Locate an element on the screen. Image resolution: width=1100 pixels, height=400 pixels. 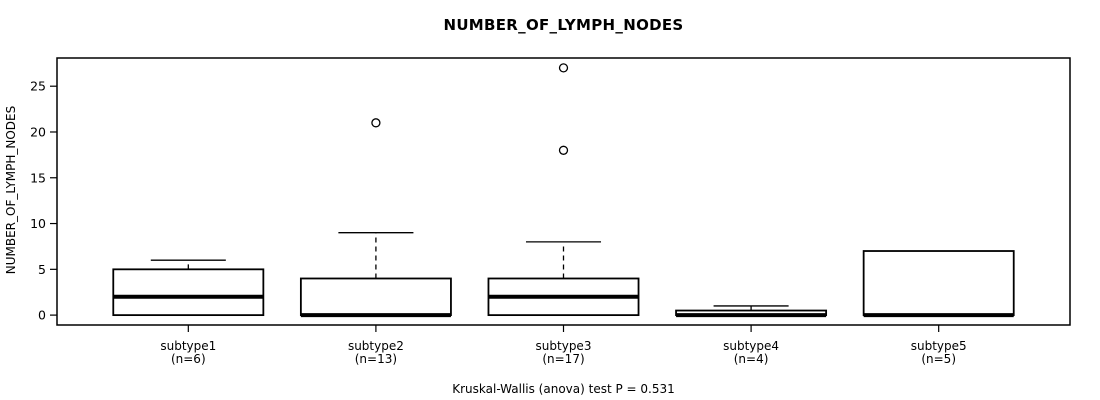
x-group-count: (n=4) is located at coordinates (751, 359).